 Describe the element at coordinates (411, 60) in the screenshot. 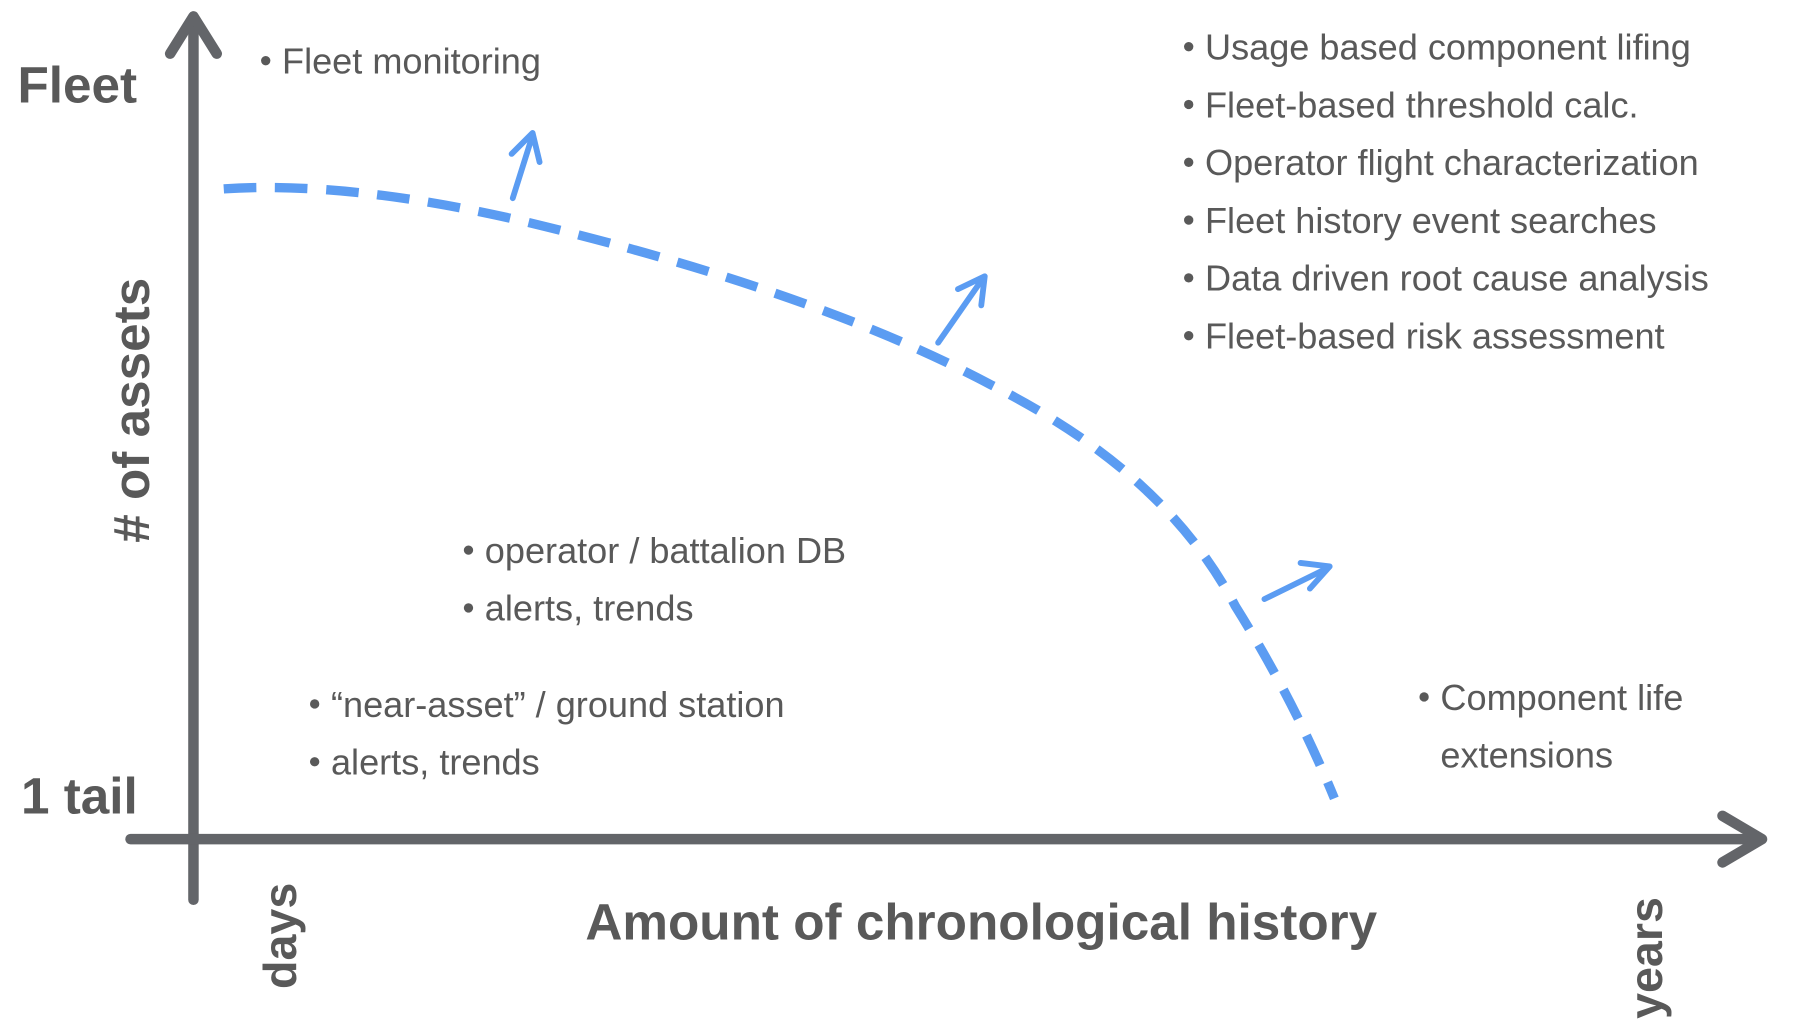

I see `list-item: Fleet monitoring` at that location.